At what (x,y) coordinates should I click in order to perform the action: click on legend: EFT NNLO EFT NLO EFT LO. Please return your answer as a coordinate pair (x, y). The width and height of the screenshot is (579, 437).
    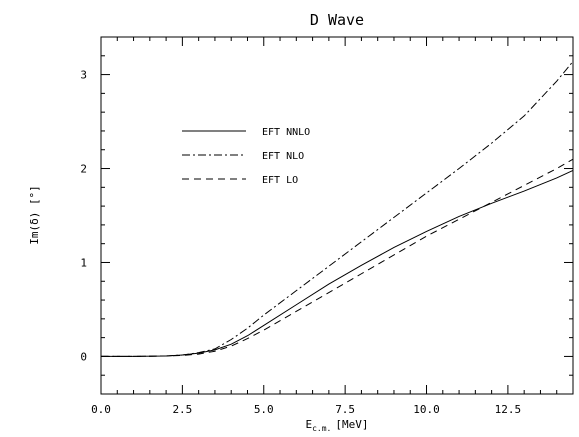
    Looking at the image, I should click on (246, 156).